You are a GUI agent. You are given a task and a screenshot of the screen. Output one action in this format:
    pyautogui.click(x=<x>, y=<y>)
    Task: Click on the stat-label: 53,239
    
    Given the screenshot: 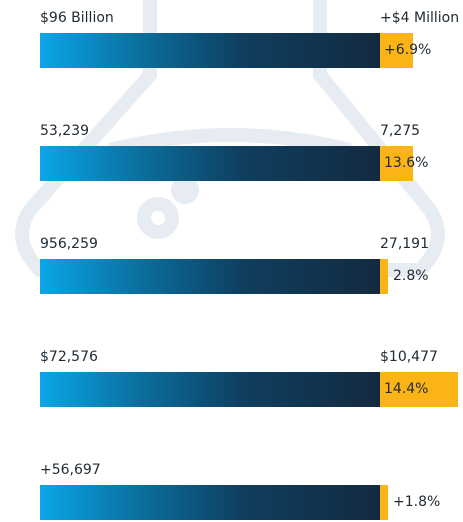 What is the action you would take?
    pyautogui.click(x=64, y=131)
    